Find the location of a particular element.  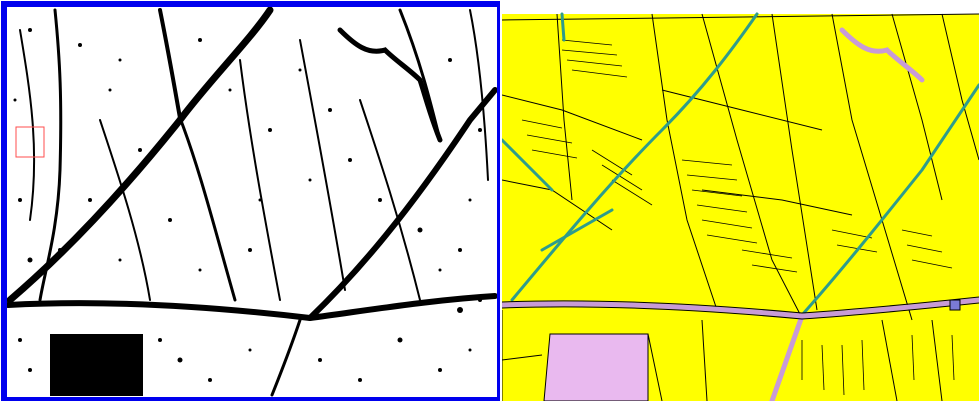

canal-mid-branch is located at coordinates (577, 230).